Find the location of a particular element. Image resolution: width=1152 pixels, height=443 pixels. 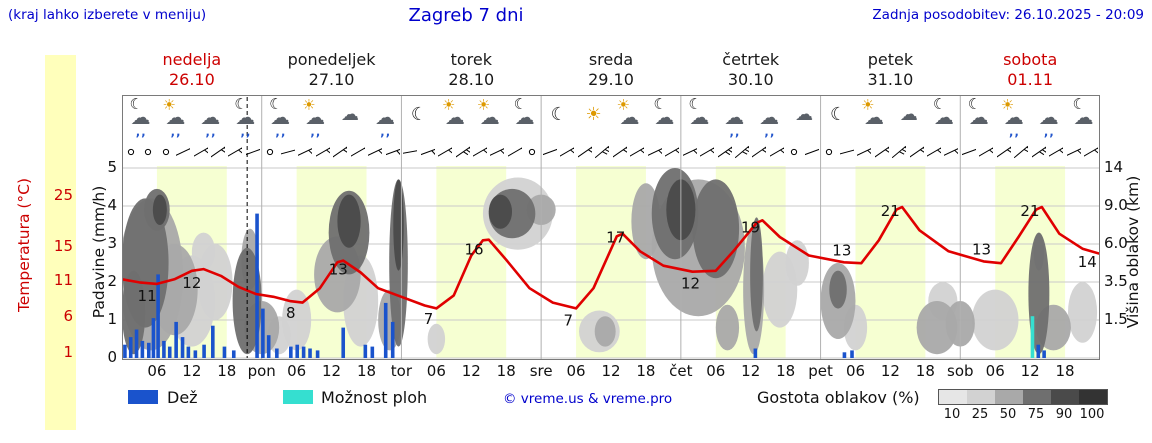

precip-axis-tick: 4 is located at coordinates (112, 205).